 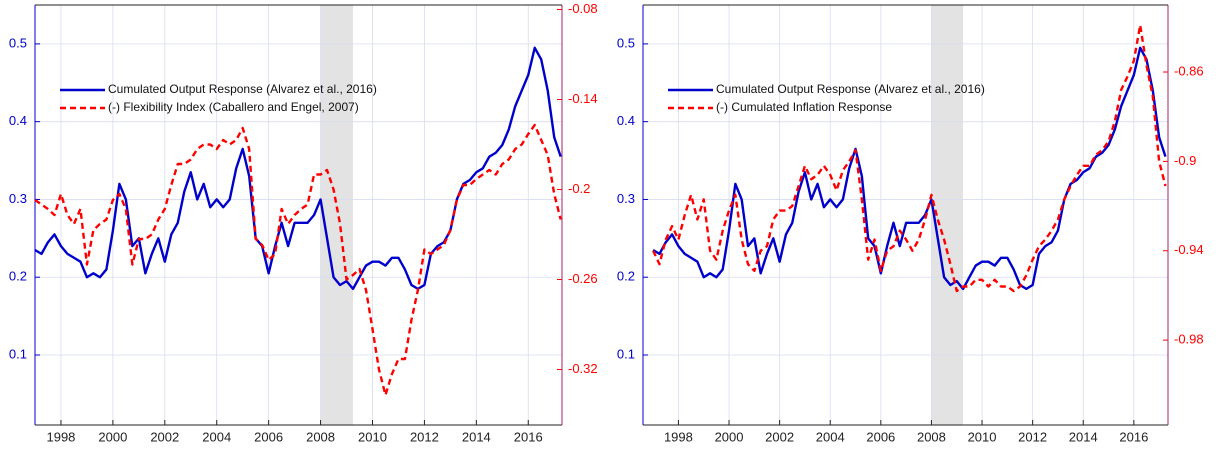 I want to click on y2-tick-label: -0.98, so click(x=1189, y=339).